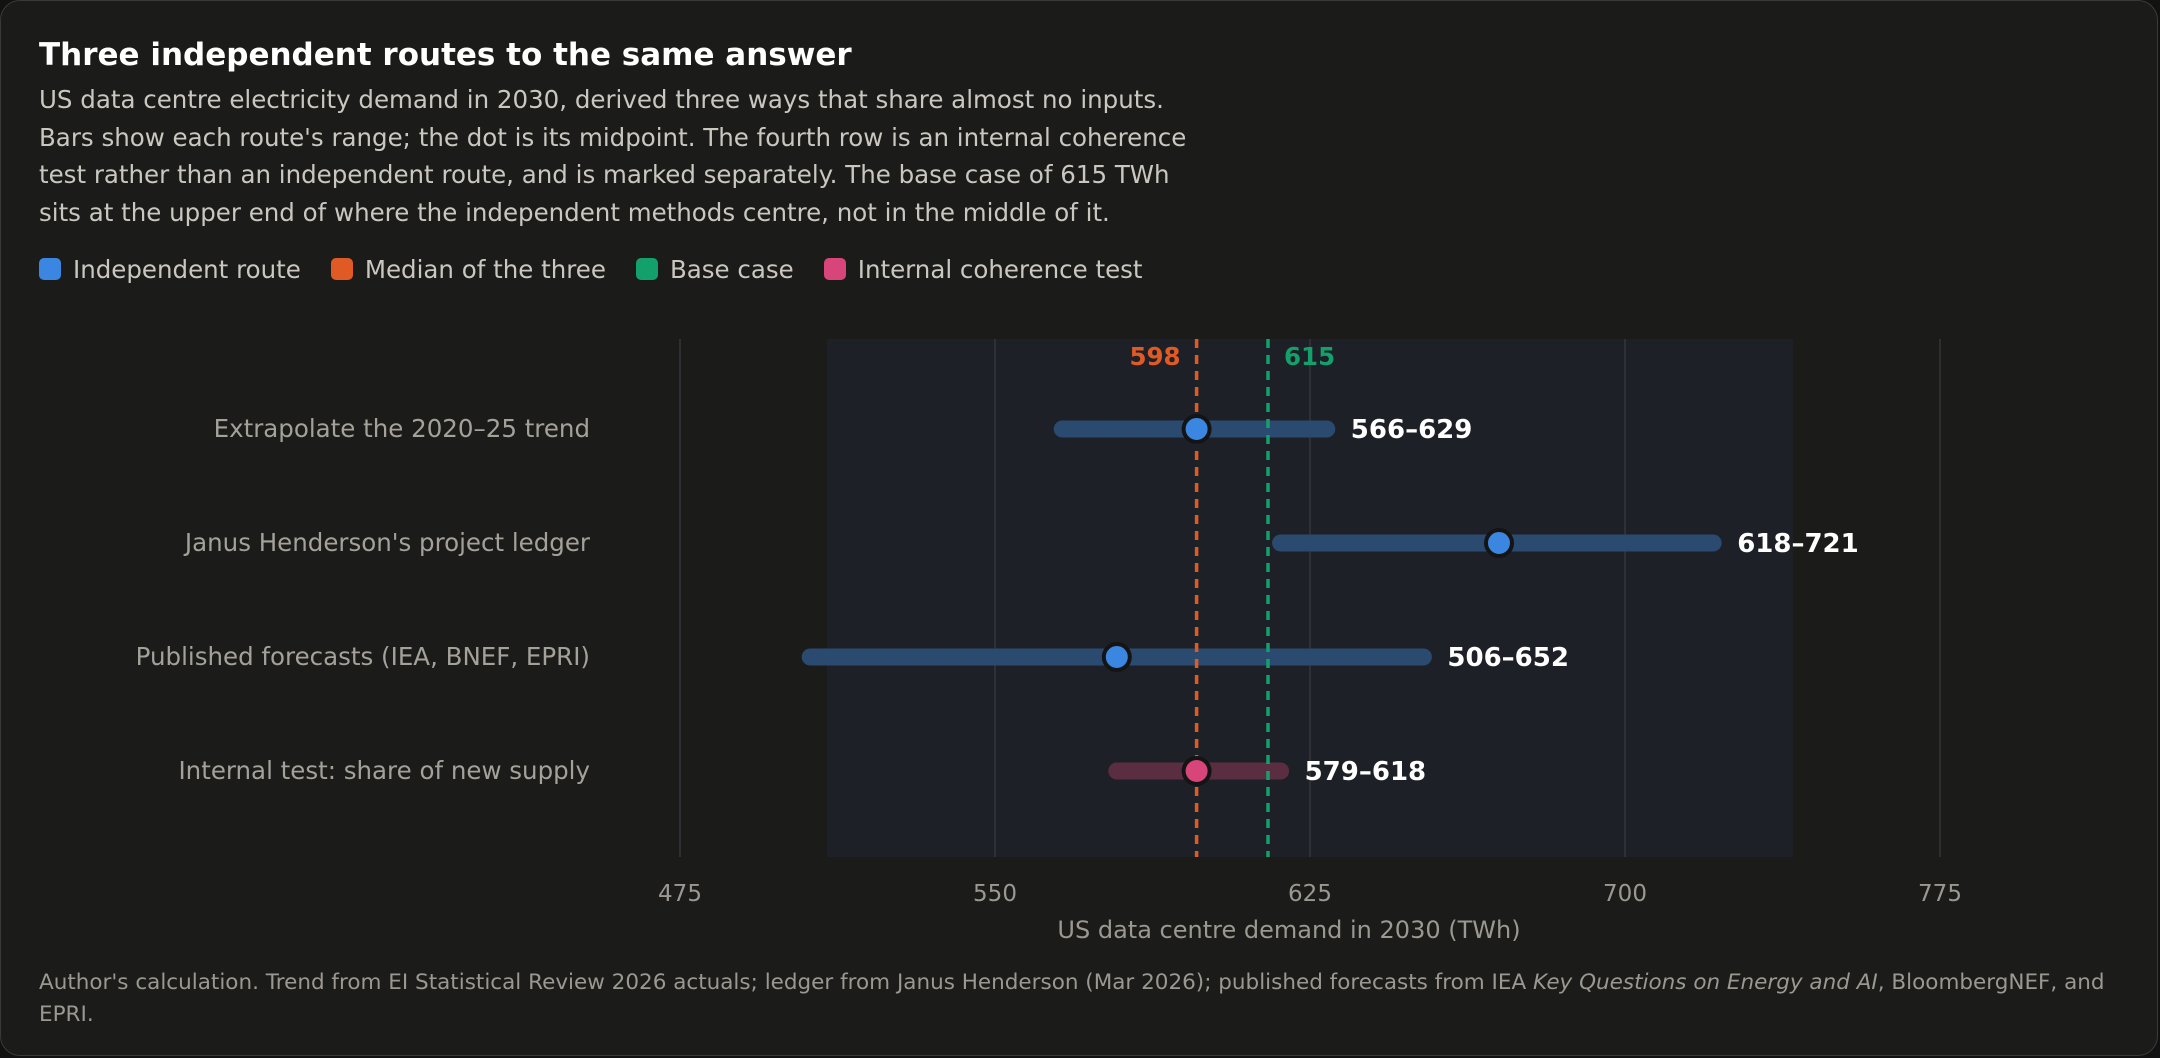 The width and height of the screenshot is (2160, 1058). Describe the element at coordinates (363, 656) in the screenshot. I see `row-label: Published forecasts (IEA, BNEF, EPRI)` at that location.